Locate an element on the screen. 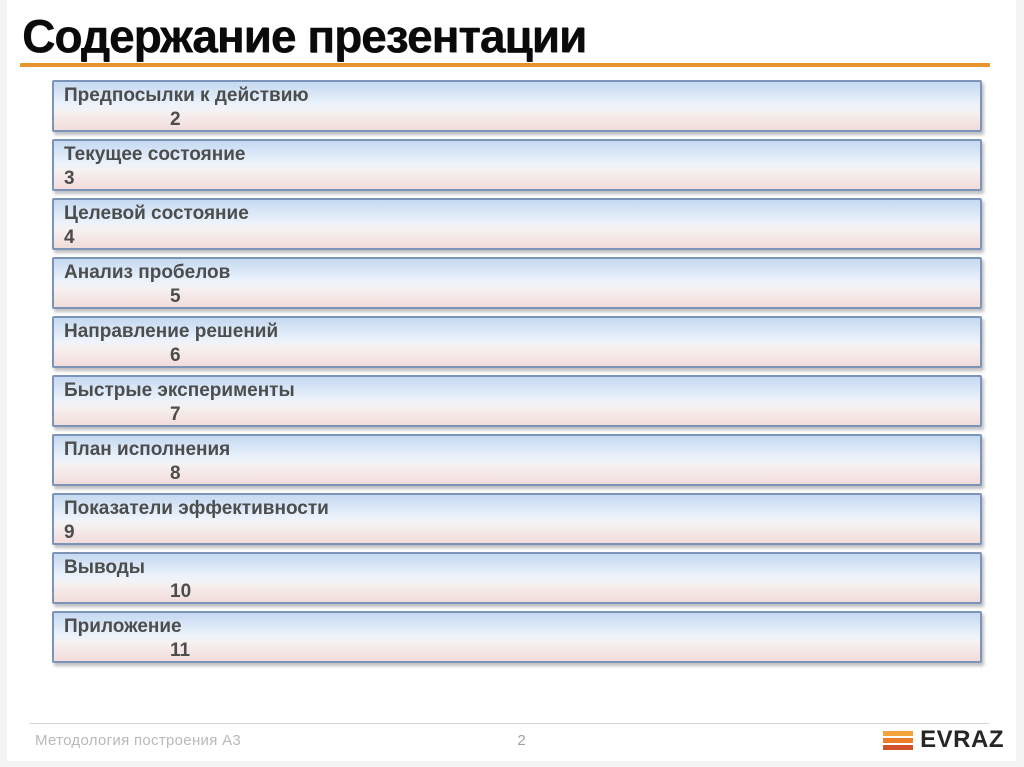 The width and height of the screenshot is (1024, 767). toc-item-label: Текущее состояние is located at coordinates (155, 155).